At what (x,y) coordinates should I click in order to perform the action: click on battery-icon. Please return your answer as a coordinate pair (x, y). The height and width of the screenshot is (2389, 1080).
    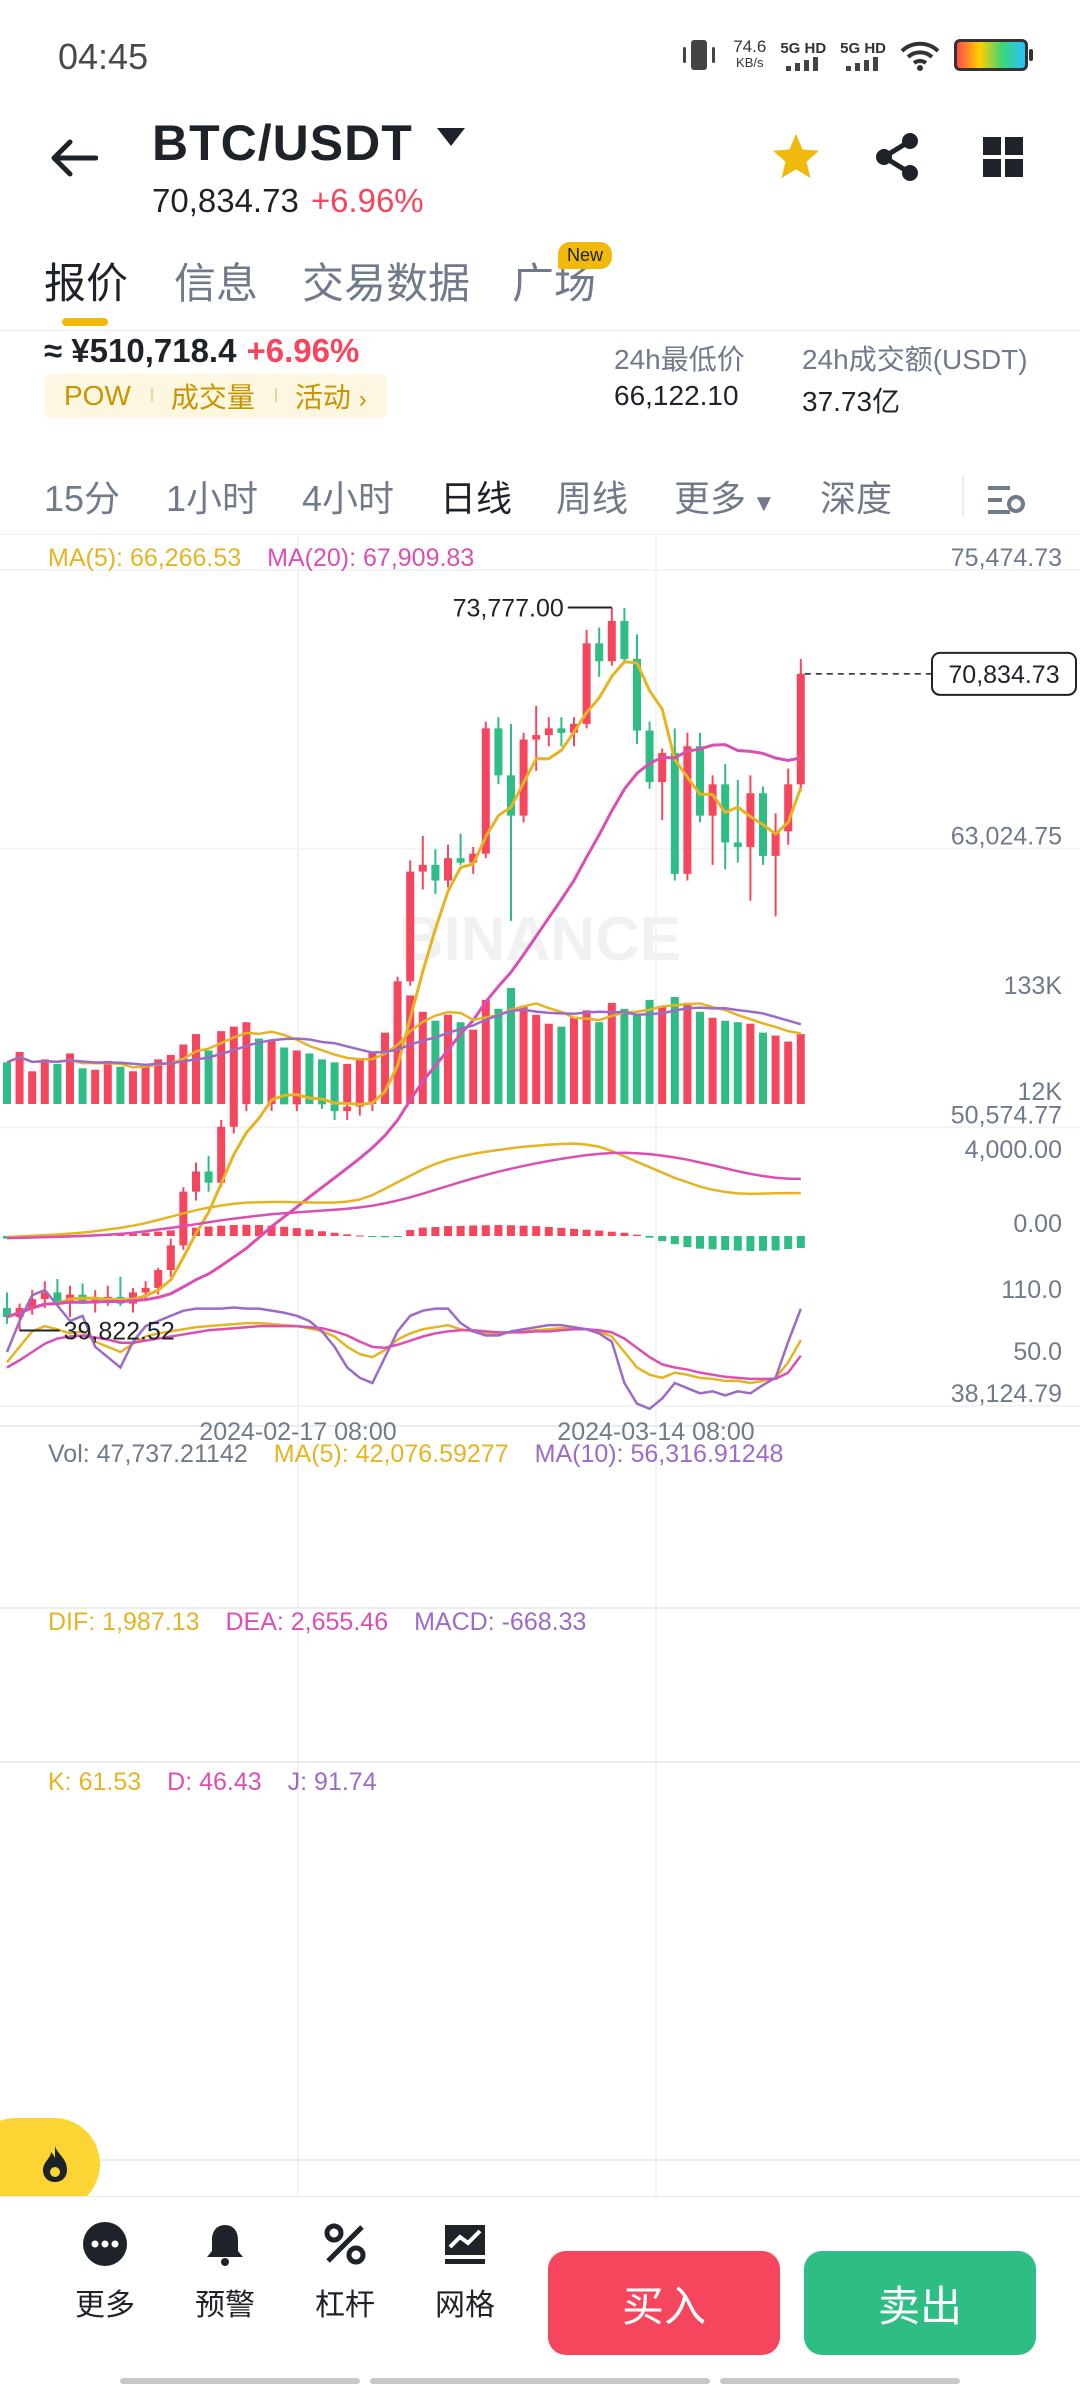
    Looking at the image, I should click on (993, 55).